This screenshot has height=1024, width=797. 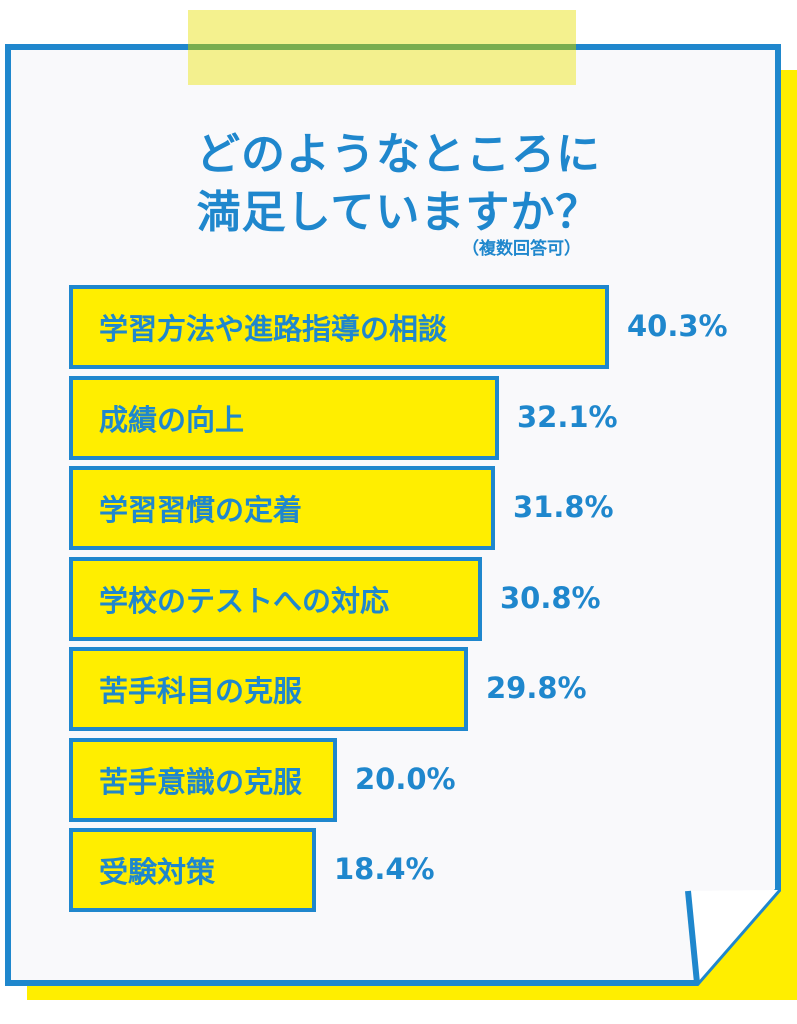 What do you see at coordinates (244, 601) in the screenshot?
I see `bar-label: 学校のテストへの対応` at bounding box center [244, 601].